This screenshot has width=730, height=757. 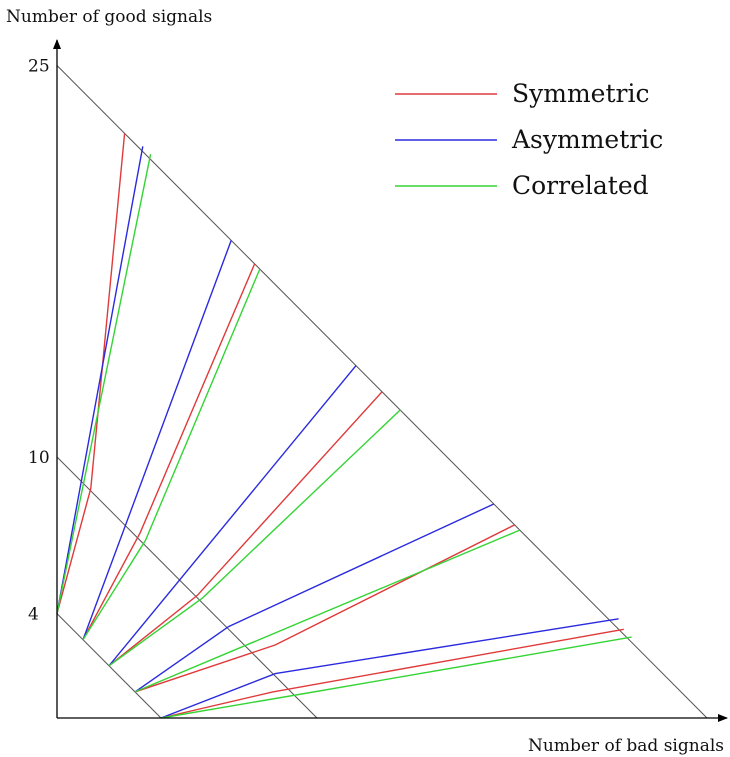 What do you see at coordinates (39, 458) in the screenshot?
I see `y-tick-label-10: 10` at bounding box center [39, 458].